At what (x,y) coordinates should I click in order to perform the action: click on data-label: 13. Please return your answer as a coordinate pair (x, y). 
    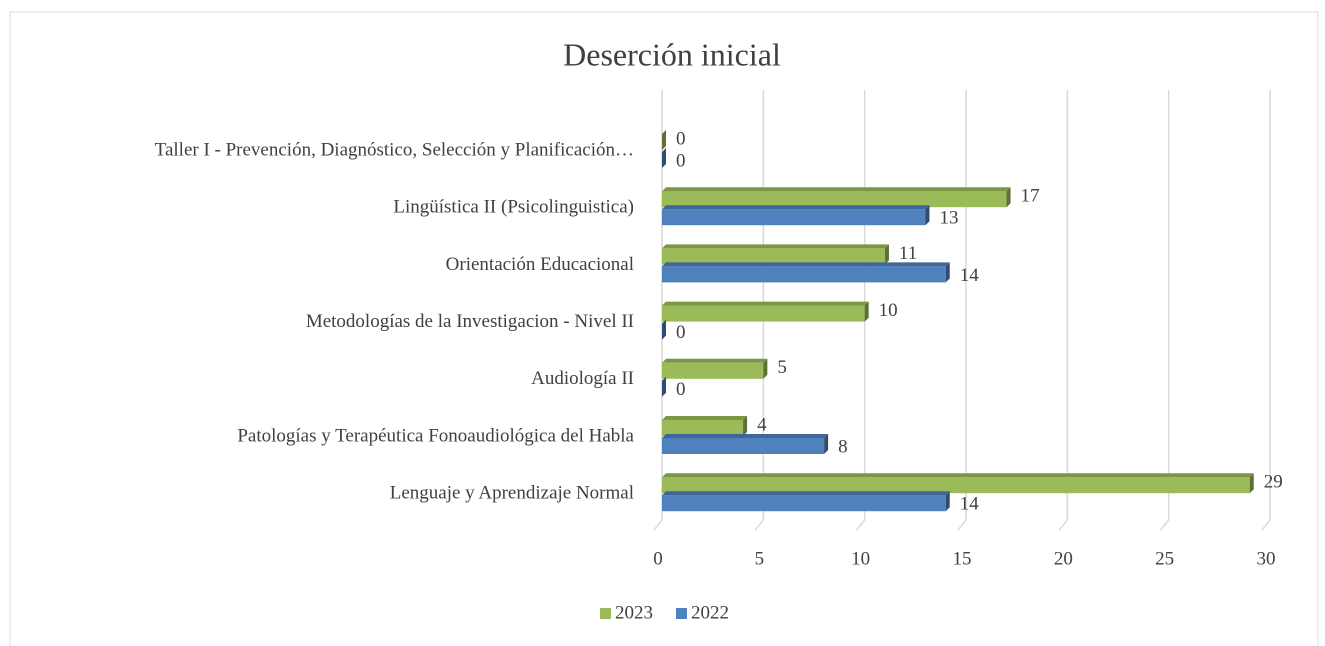
    Looking at the image, I should click on (948, 218).